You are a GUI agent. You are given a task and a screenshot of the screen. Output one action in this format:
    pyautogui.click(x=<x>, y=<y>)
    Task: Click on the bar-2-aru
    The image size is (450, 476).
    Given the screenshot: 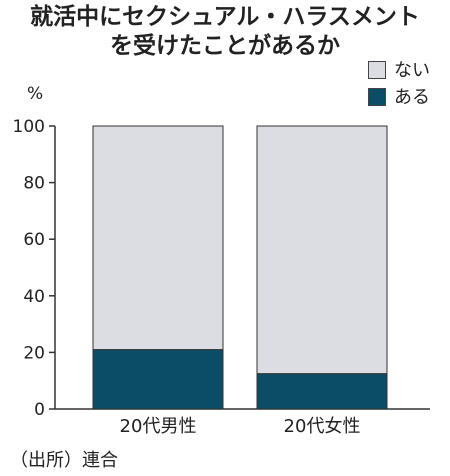 What is the action you would take?
    pyautogui.click(x=322, y=391)
    